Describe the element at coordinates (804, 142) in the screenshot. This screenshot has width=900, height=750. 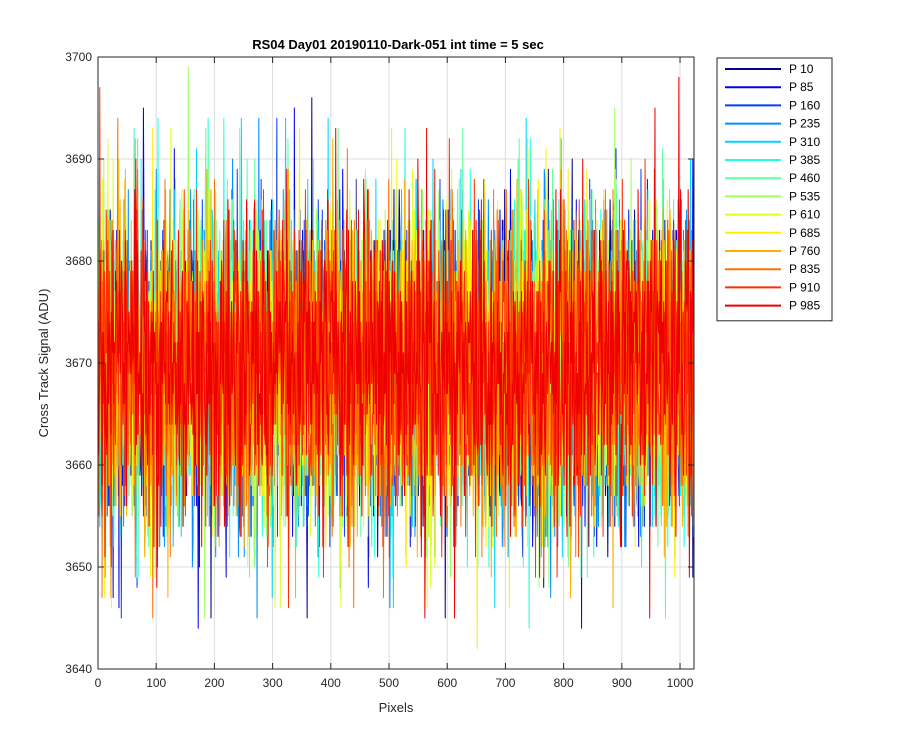
I see `legend-label: P 310` at that location.